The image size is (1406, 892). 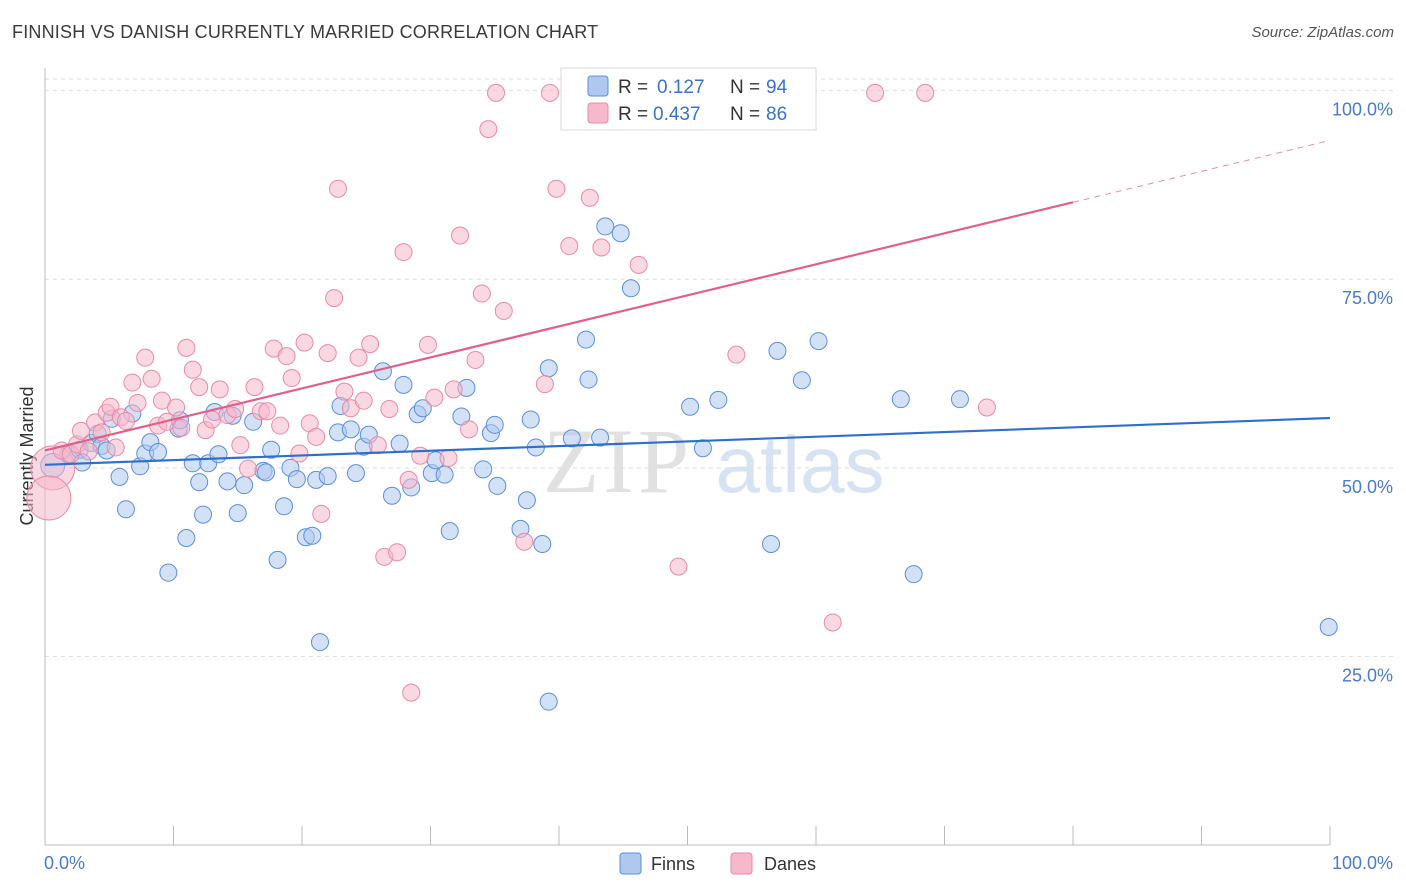 I want to click on legend-n-label-danes: N =, so click(x=745, y=114).